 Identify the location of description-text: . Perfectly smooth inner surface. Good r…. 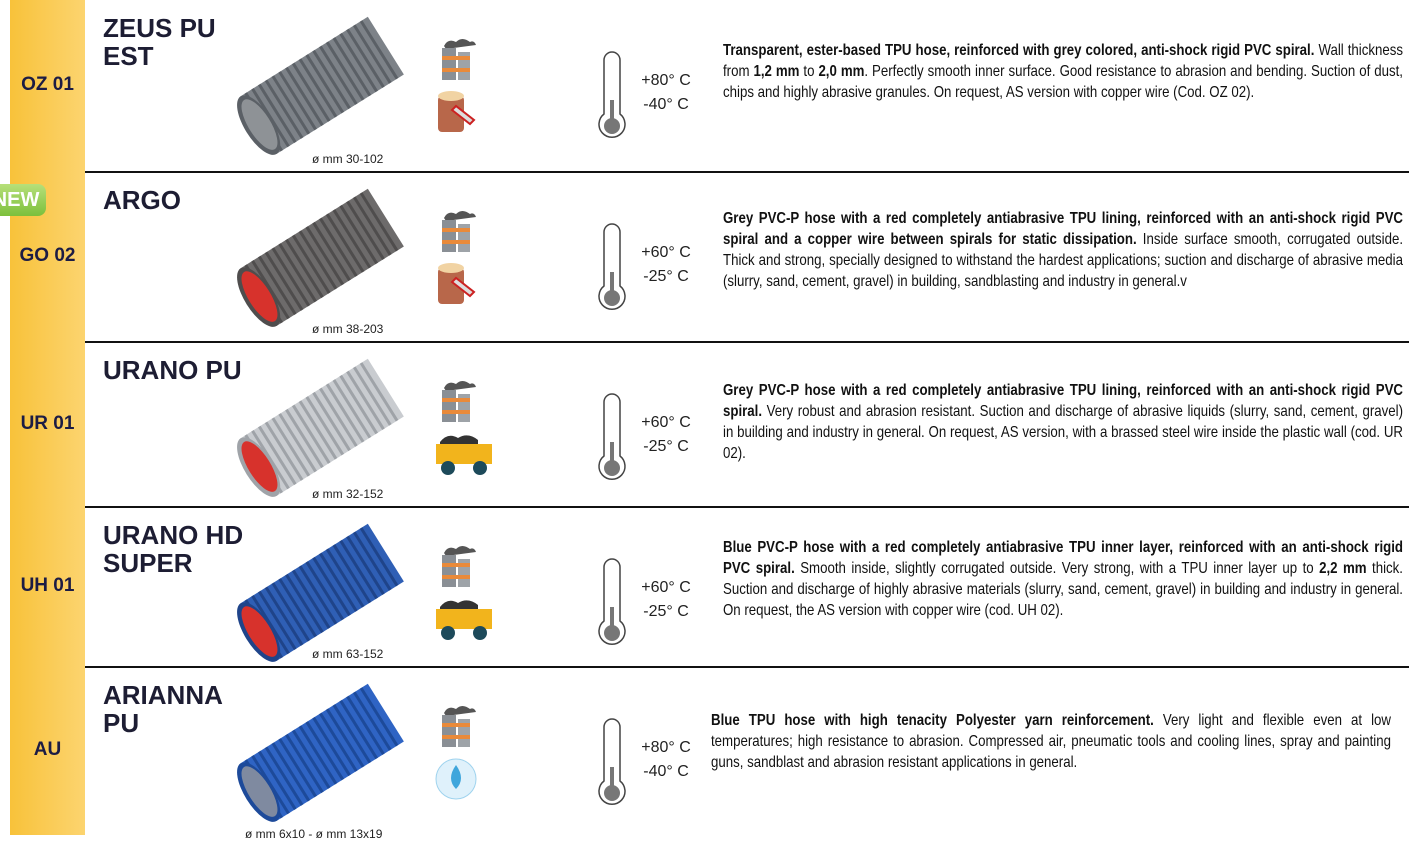
(1063, 82).